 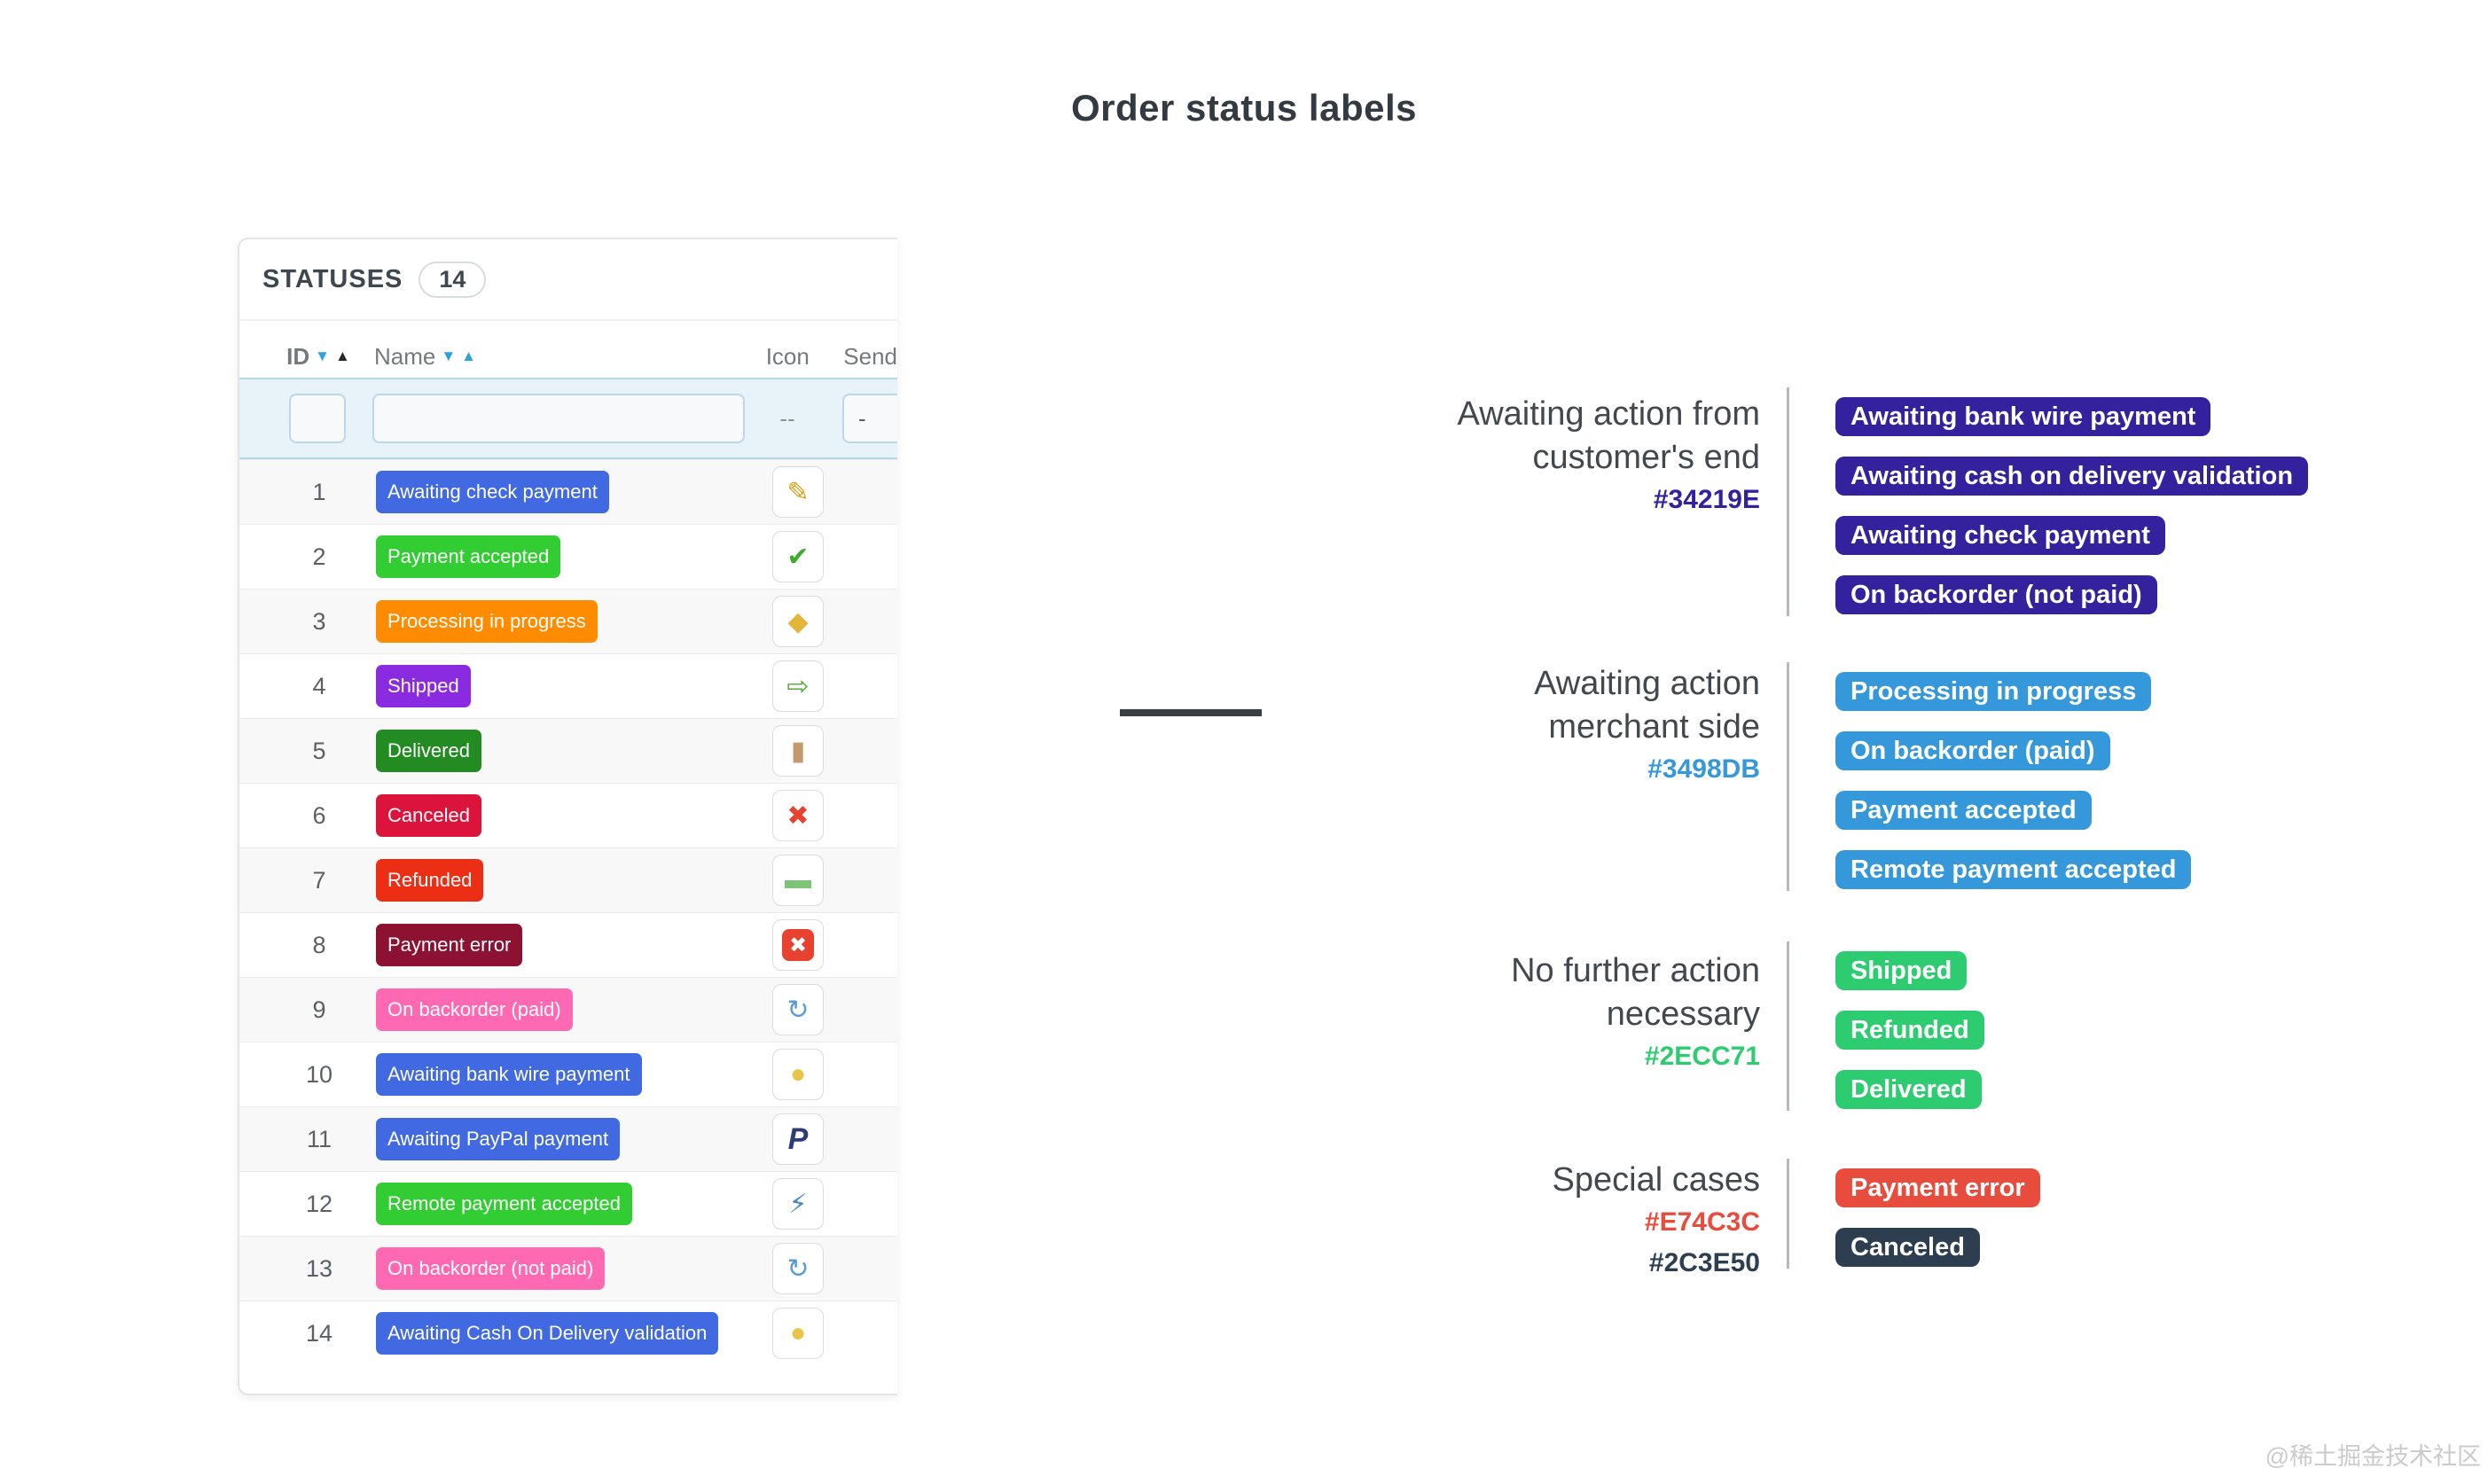 What do you see at coordinates (2014, 869) in the screenshot?
I see `status-label: Remote payment accepted` at bounding box center [2014, 869].